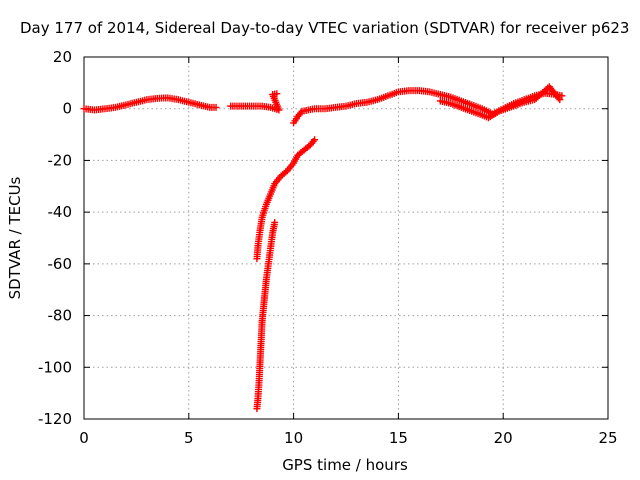 This screenshot has height=480, width=640. Describe the element at coordinates (84, 438) in the screenshot. I see `x-tick-label: 0` at that location.